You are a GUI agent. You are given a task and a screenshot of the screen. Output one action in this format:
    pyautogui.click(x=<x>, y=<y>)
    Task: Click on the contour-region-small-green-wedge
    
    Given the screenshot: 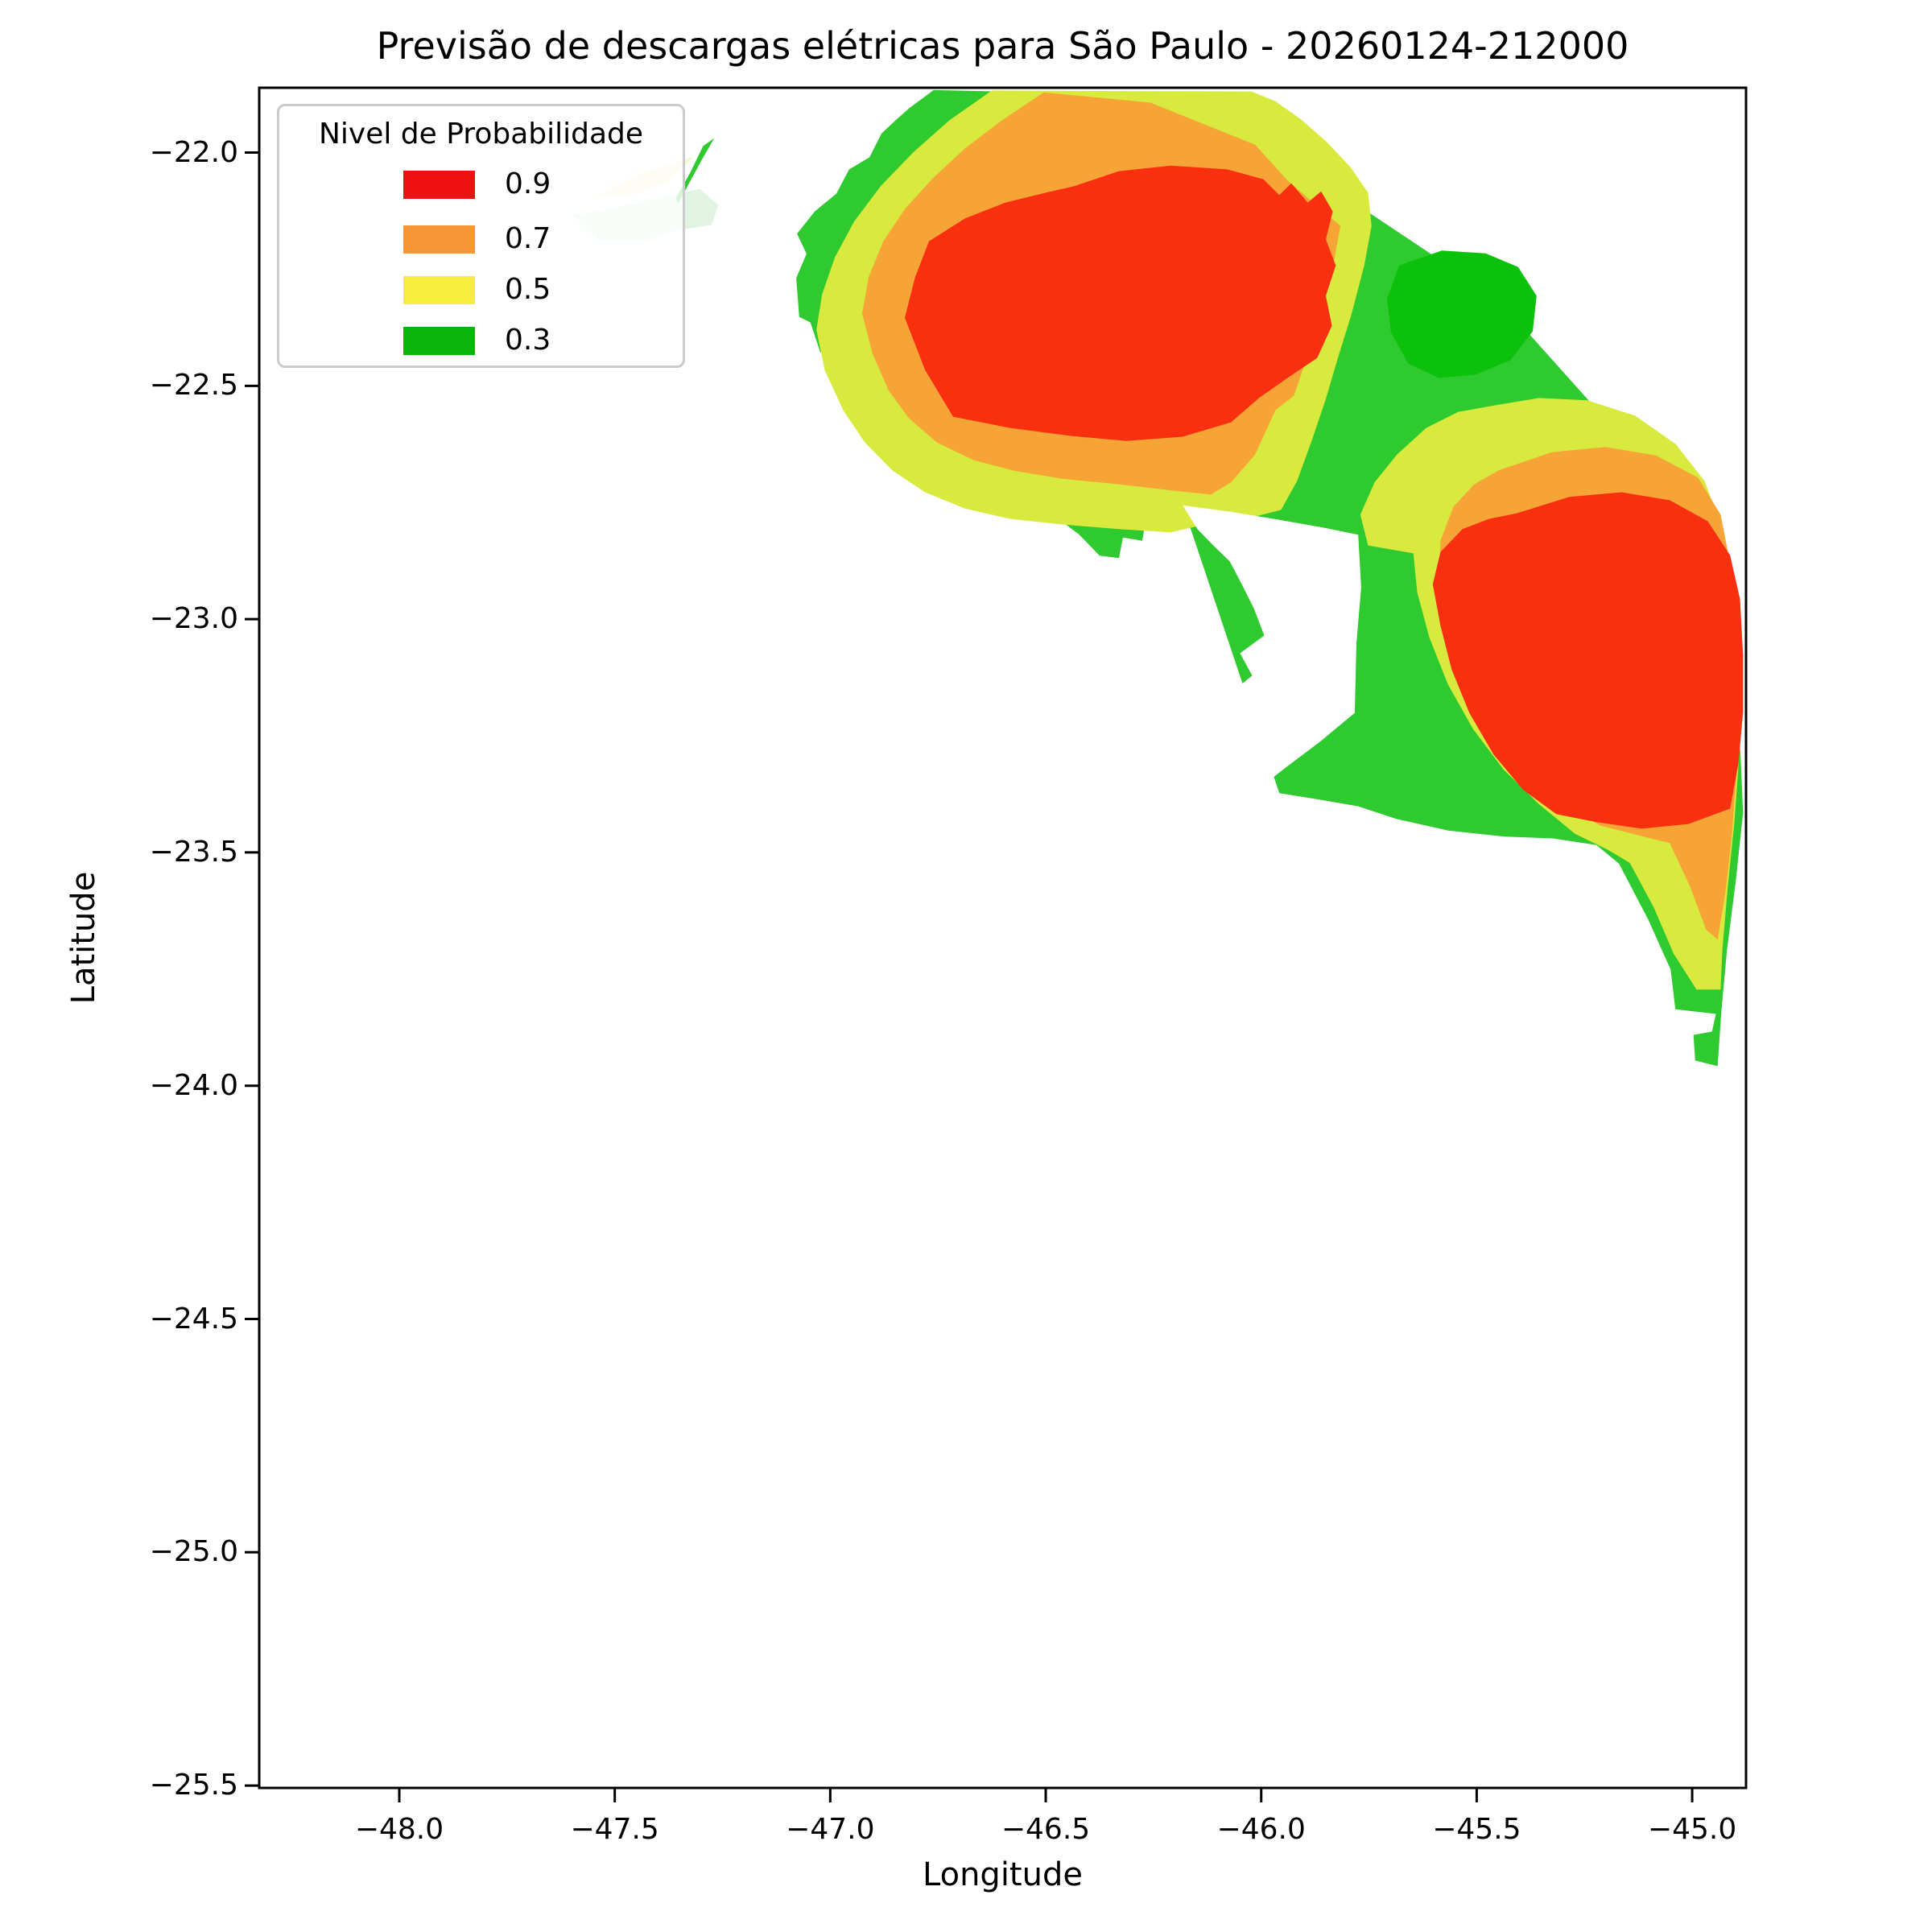 What is the action you would take?
    pyautogui.click(x=695, y=171)
    